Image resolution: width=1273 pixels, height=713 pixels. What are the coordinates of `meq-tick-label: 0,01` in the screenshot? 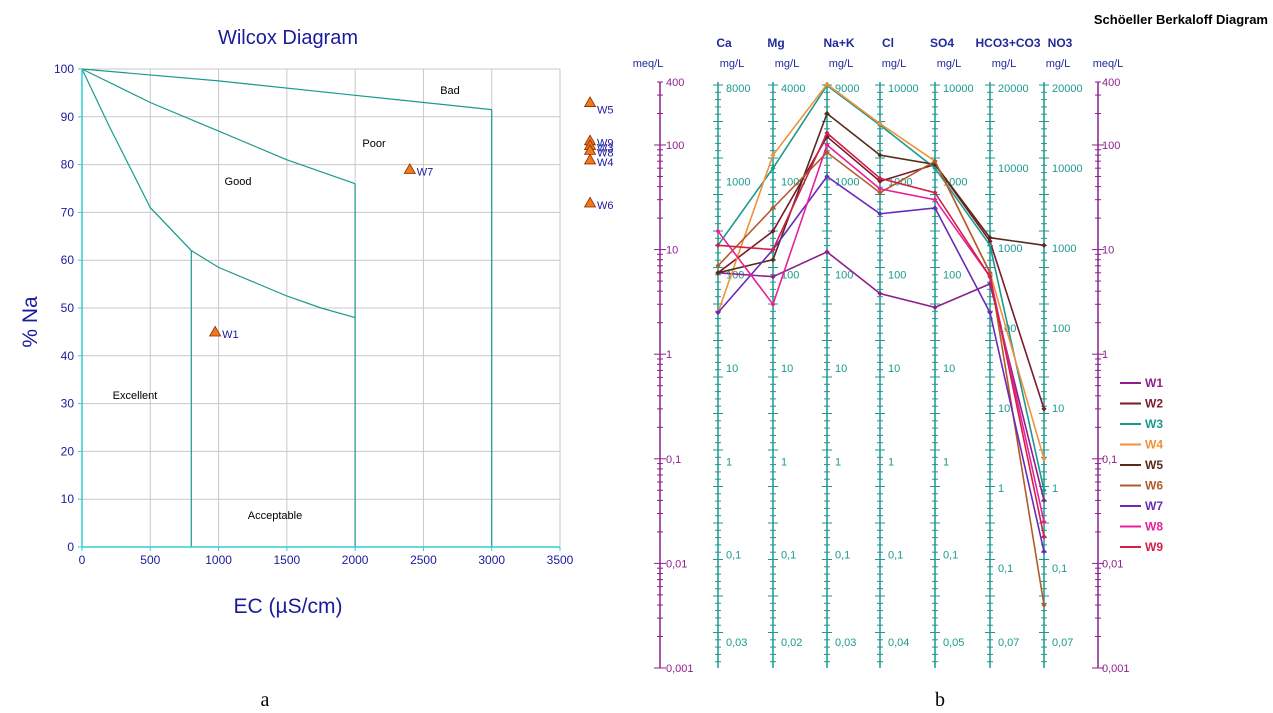 It's located at (1112, 564).